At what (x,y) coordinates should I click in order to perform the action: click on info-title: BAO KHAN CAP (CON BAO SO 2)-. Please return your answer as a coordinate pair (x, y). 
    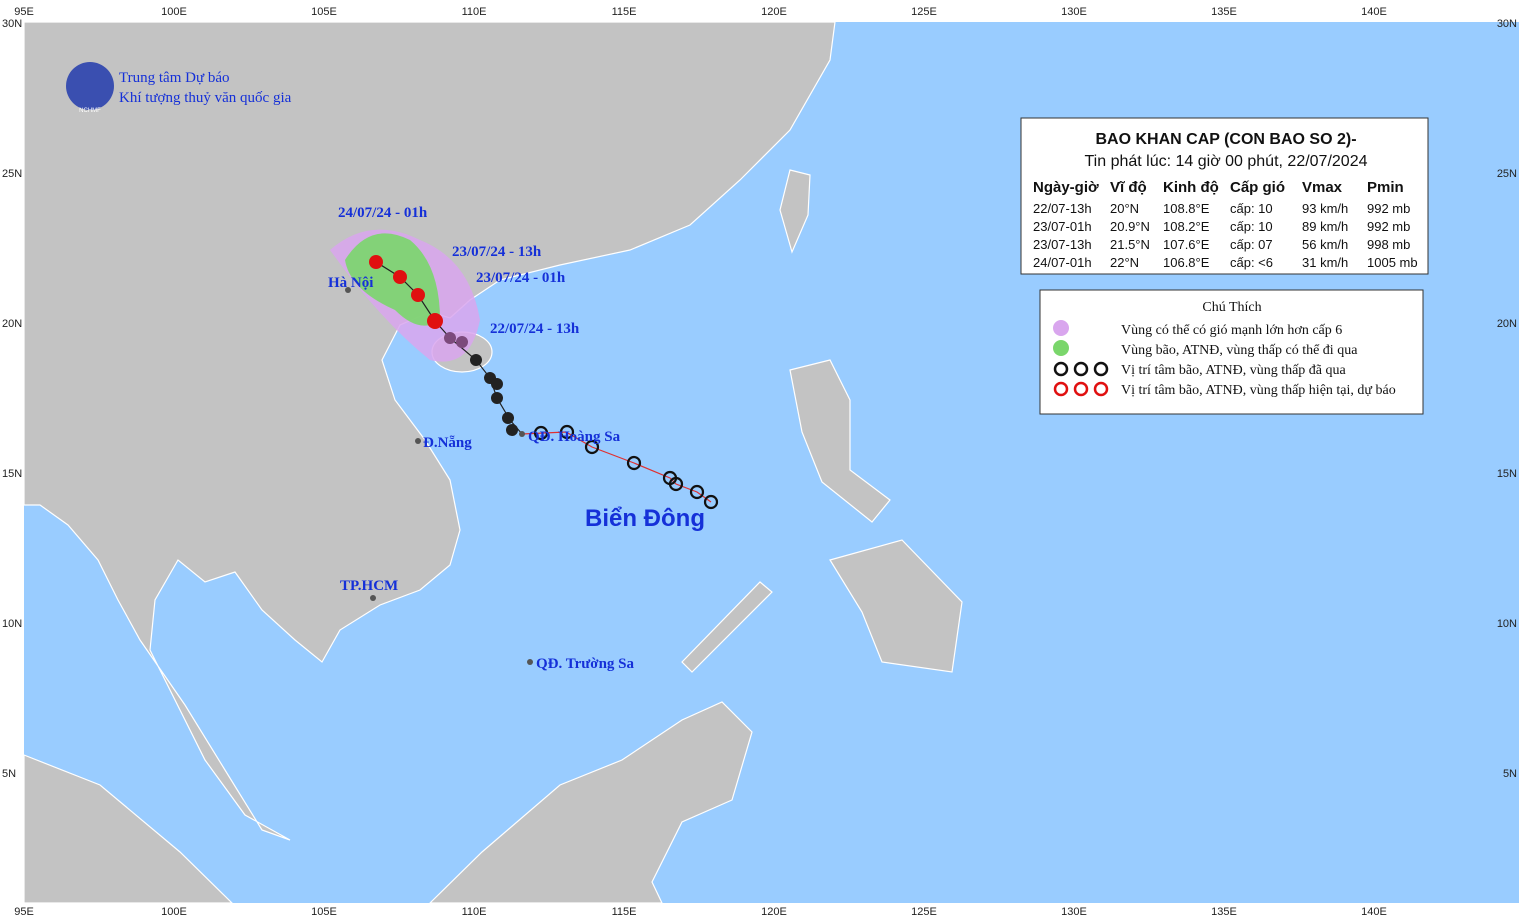
    Looking at the image, I should click on (1225, 139).